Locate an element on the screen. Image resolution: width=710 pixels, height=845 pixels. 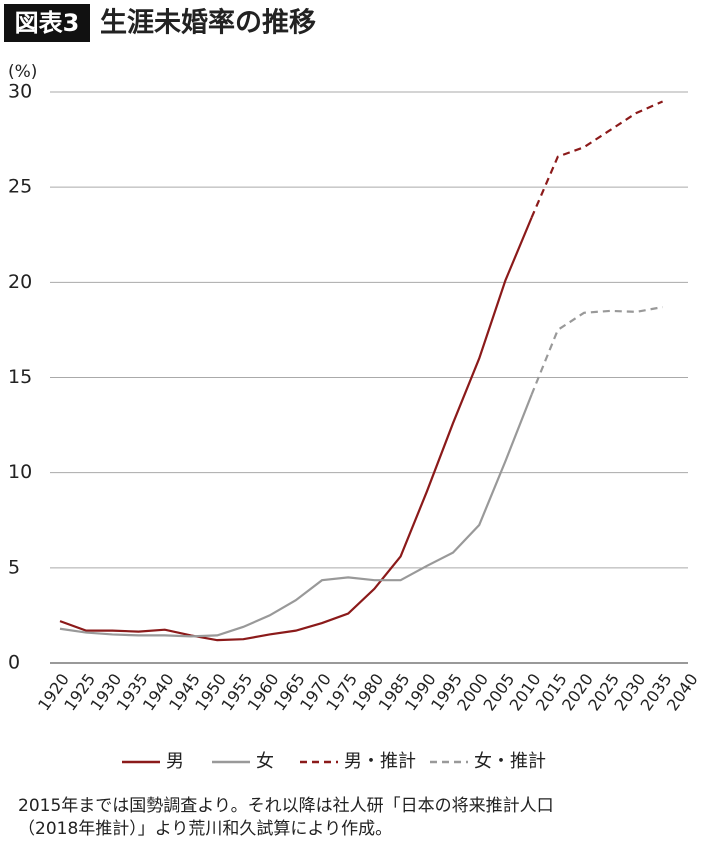
y-tick-label: 5 is located at coordinates (14, 567).